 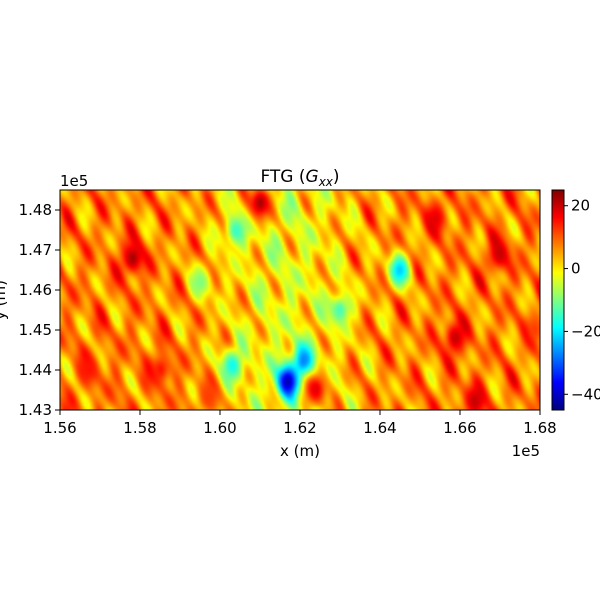 I want to click on y-tick-label-3: 1.46, so click(x=35, y=290).